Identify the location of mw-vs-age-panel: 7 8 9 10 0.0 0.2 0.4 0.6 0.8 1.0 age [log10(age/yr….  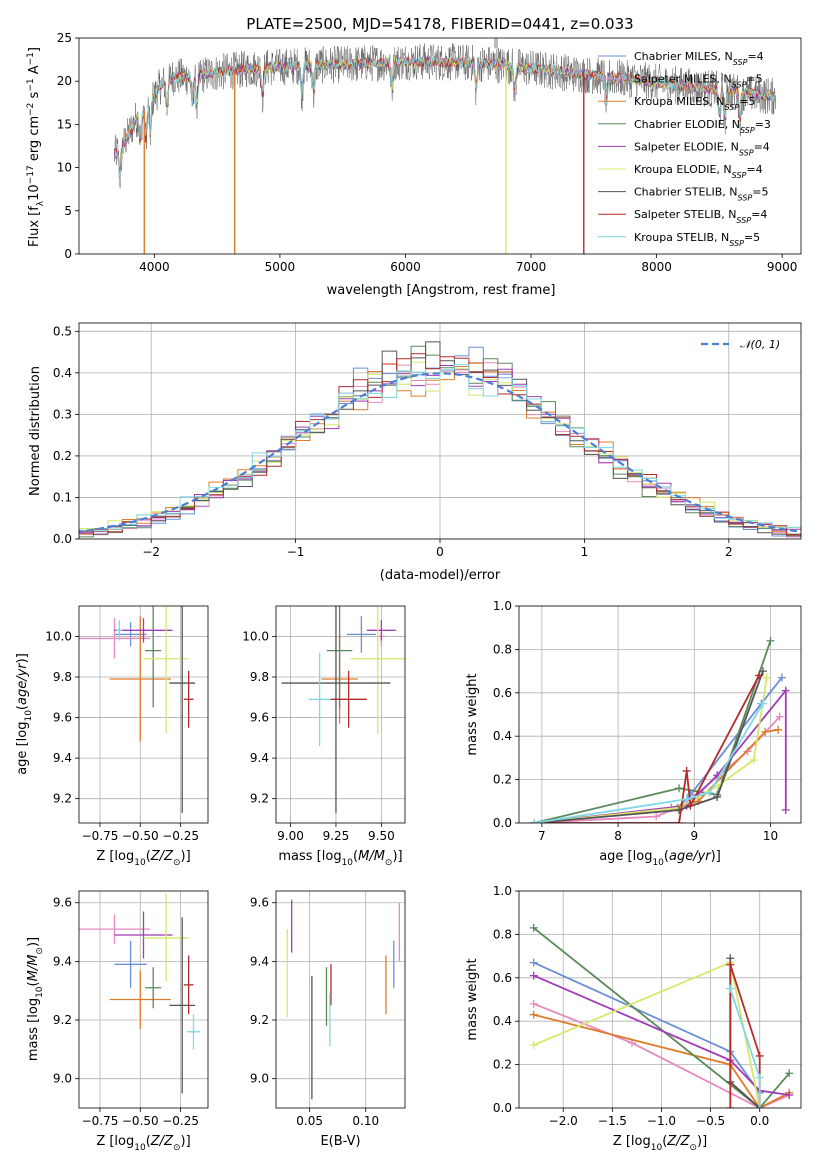
(633, 733).